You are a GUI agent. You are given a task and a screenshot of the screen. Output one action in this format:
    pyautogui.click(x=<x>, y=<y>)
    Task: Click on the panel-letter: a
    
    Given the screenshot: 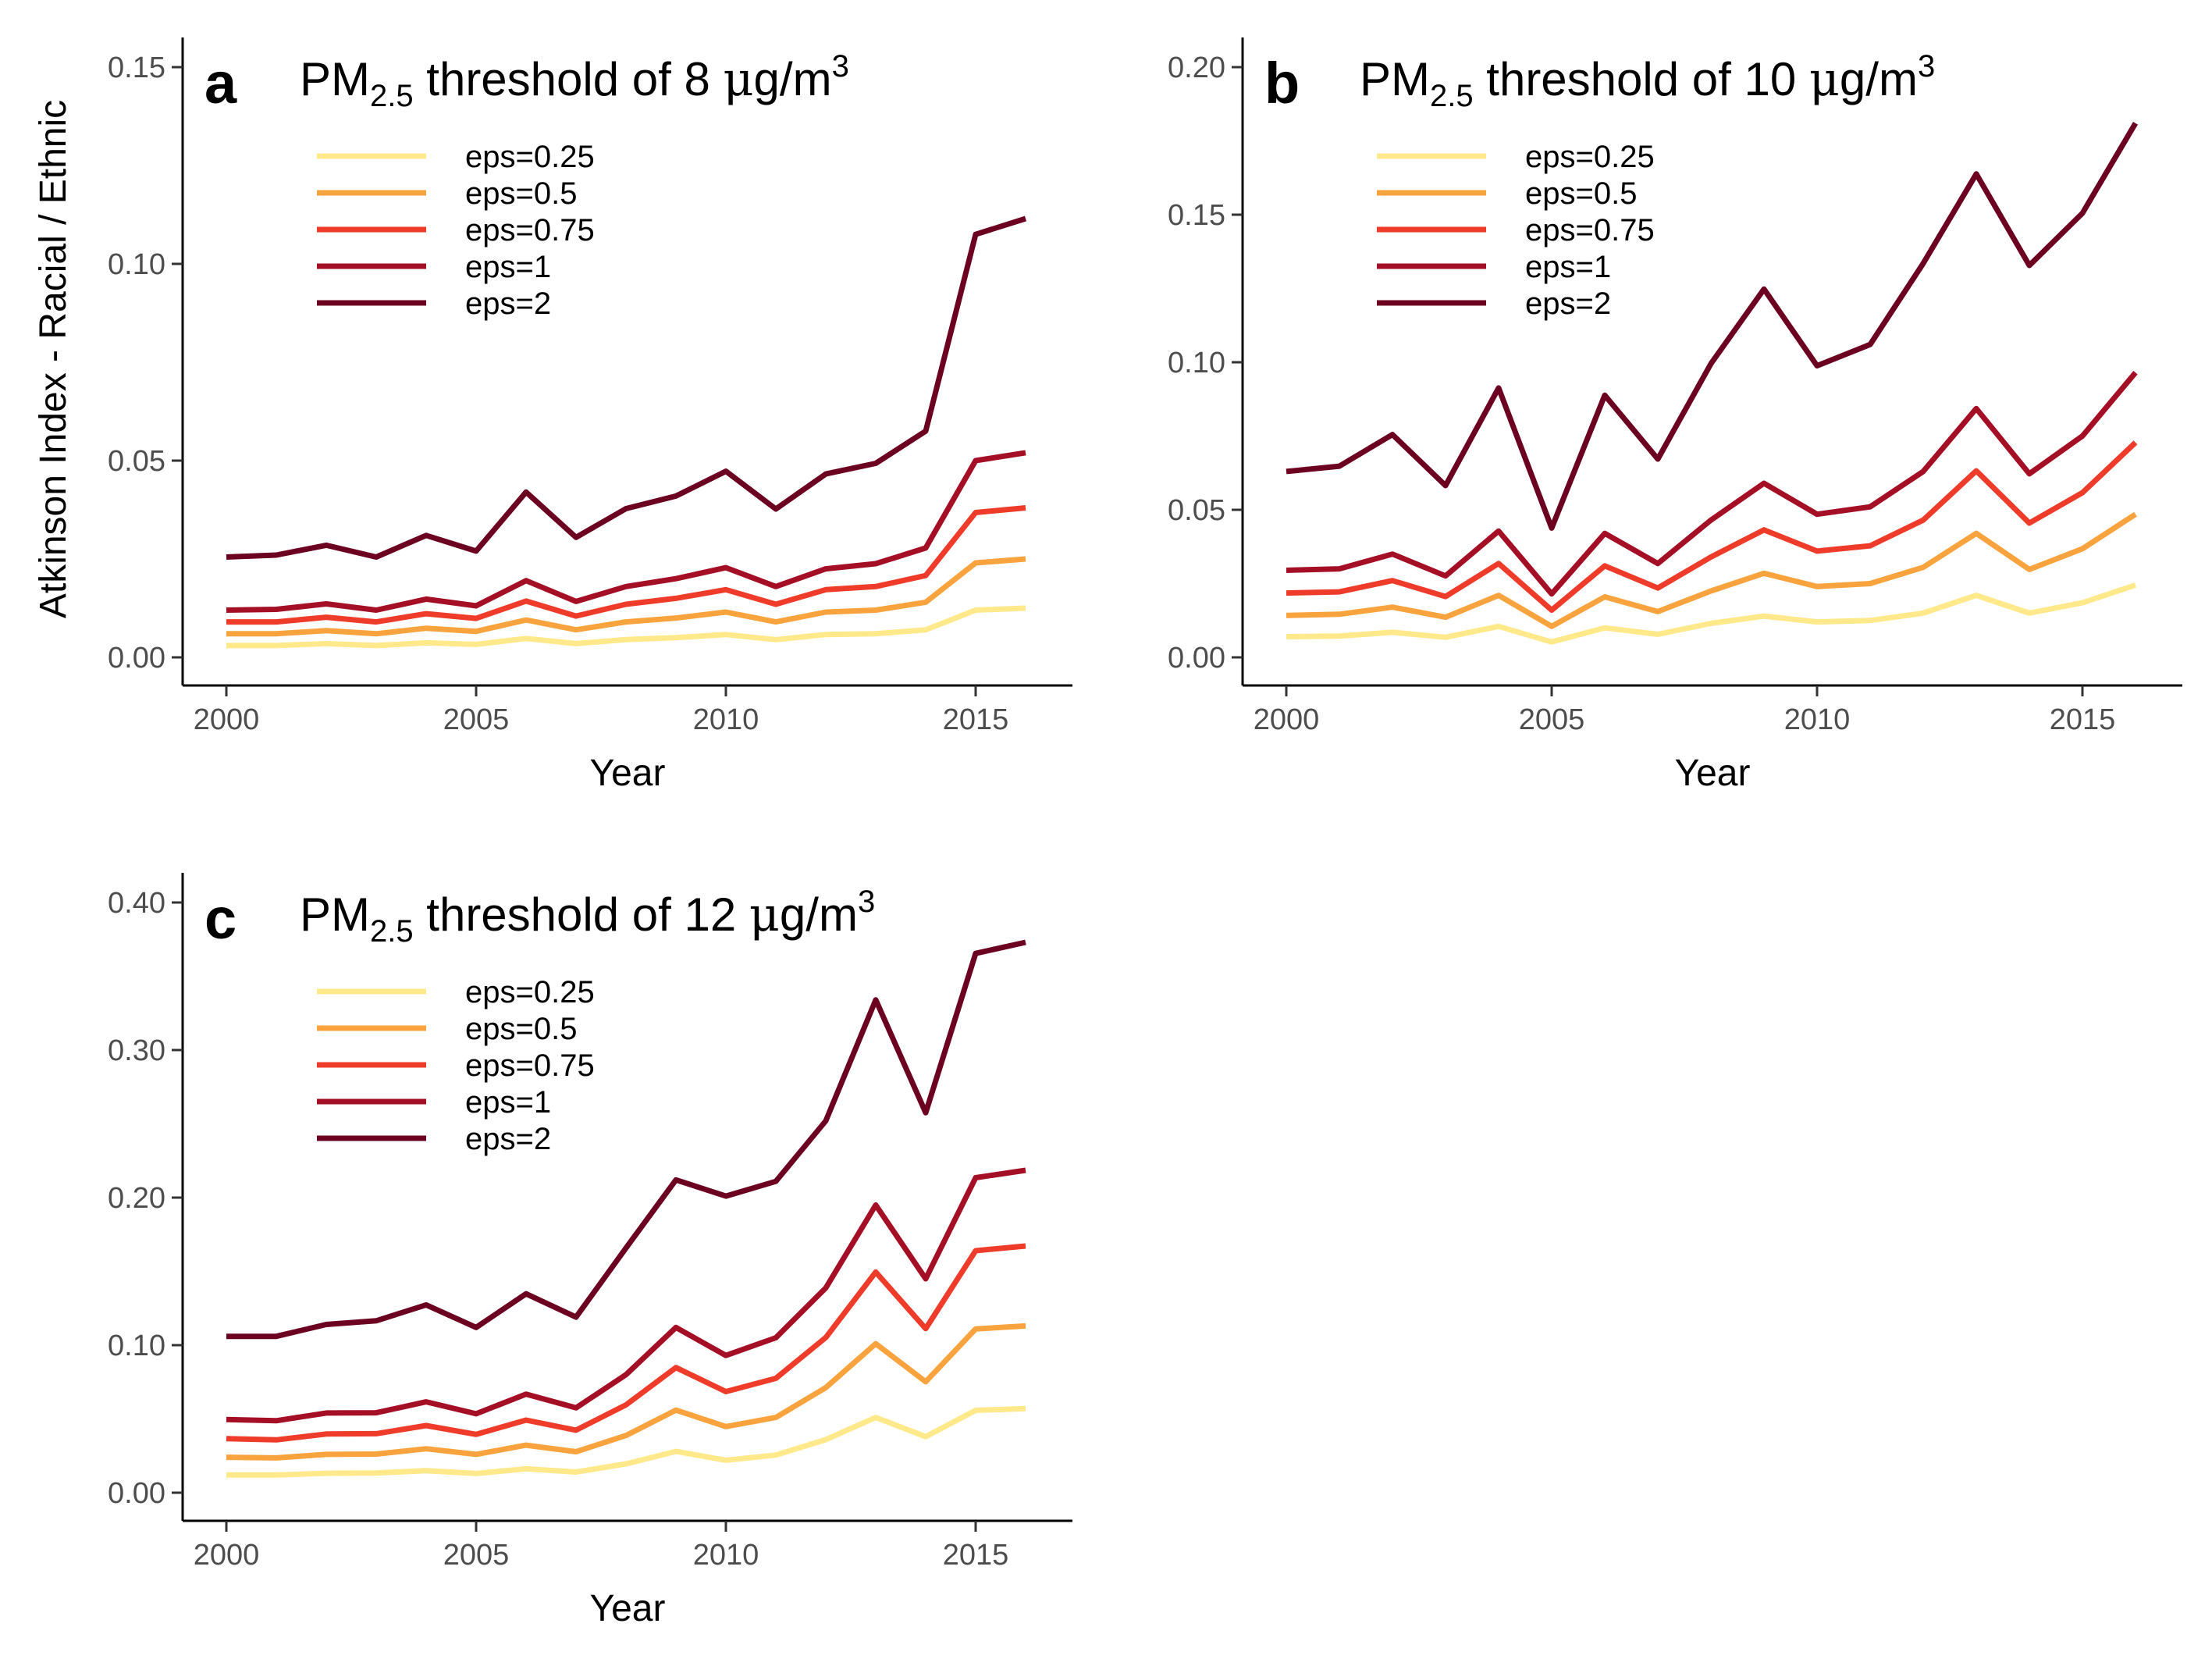 What is the action you would take?
    pyautogui.click(x=220, y=83)
    